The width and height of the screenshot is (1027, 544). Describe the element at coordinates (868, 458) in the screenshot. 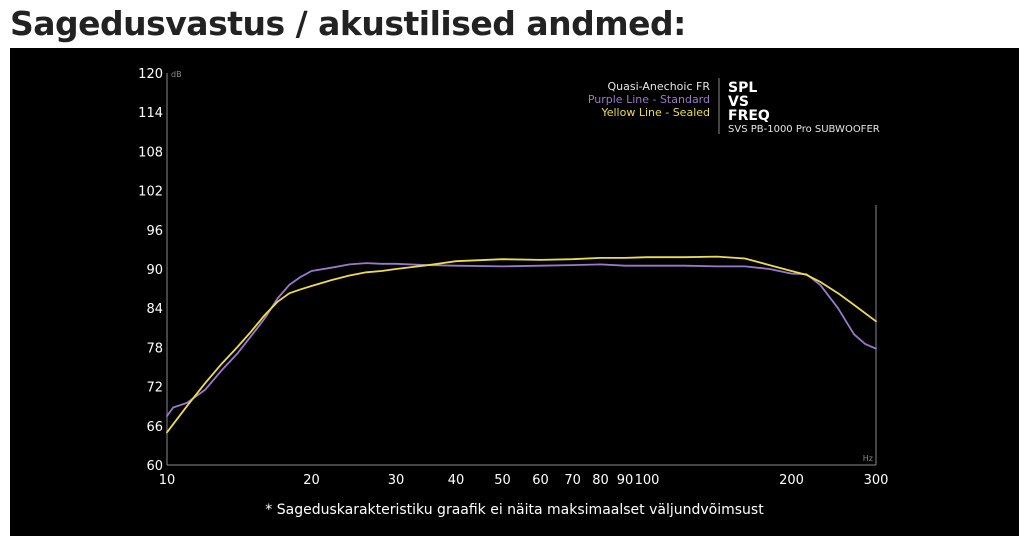

I see `x-unit-label: Hz` at that location.